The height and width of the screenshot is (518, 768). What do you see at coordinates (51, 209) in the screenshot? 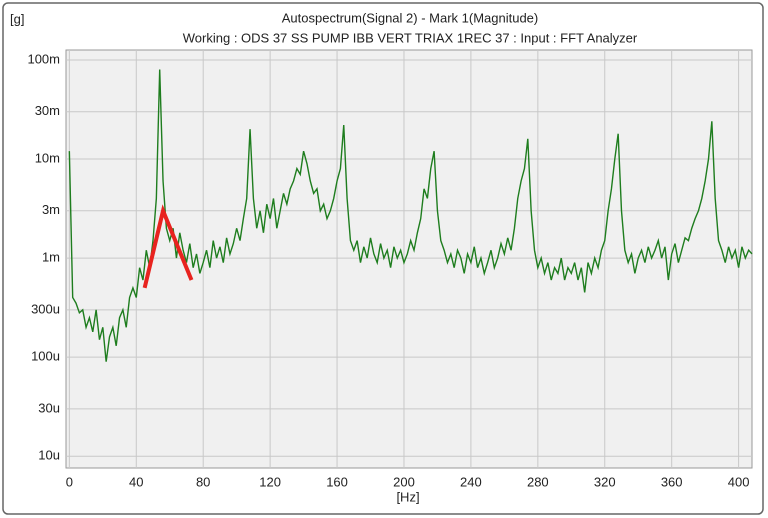
I see `y-tick-label: 3m` at bounding box center [51, 209].